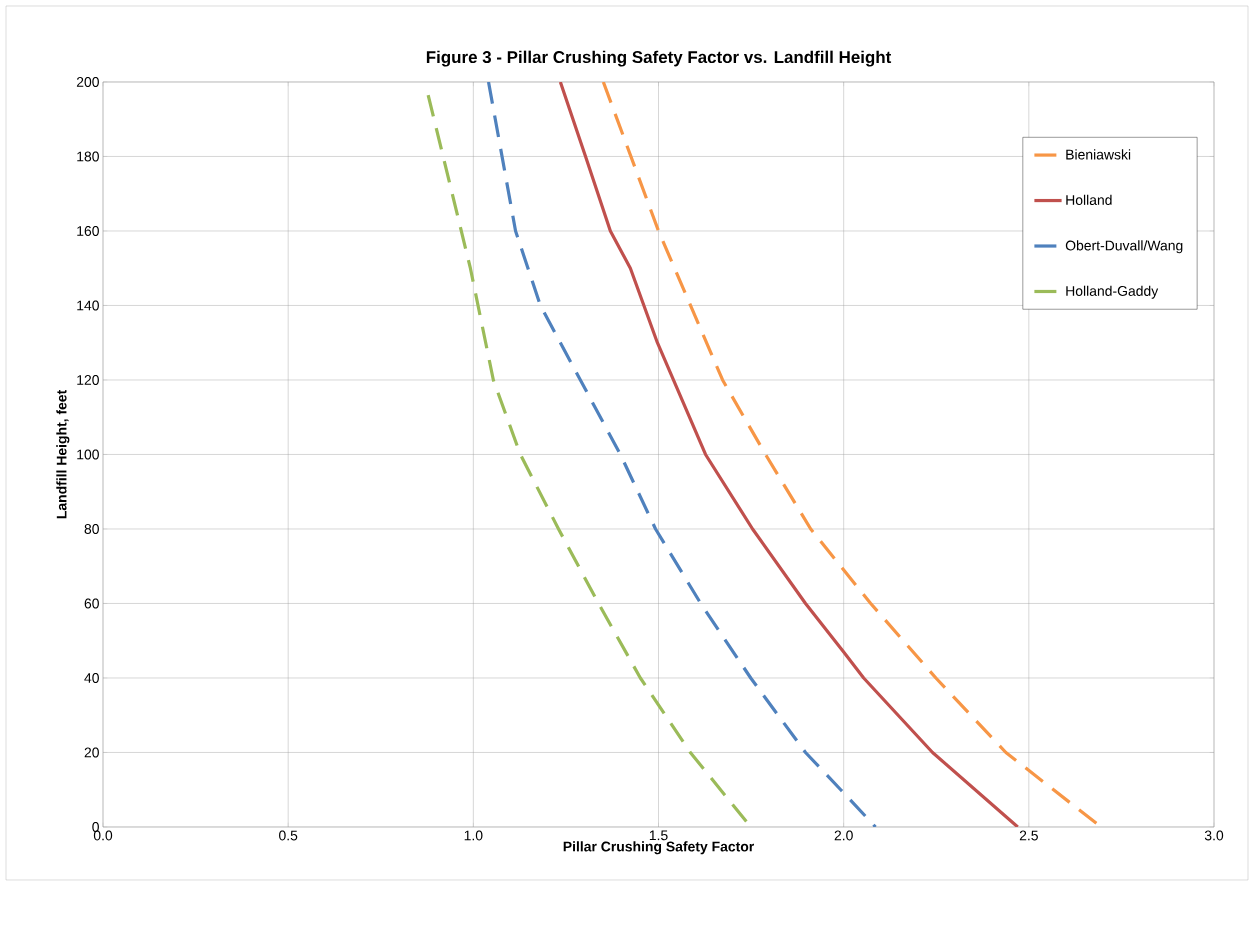  What do you see at coordinates (91, 678) in the screenshot?
I see `y-tick-label: 40` at bounding box center [91, 678].